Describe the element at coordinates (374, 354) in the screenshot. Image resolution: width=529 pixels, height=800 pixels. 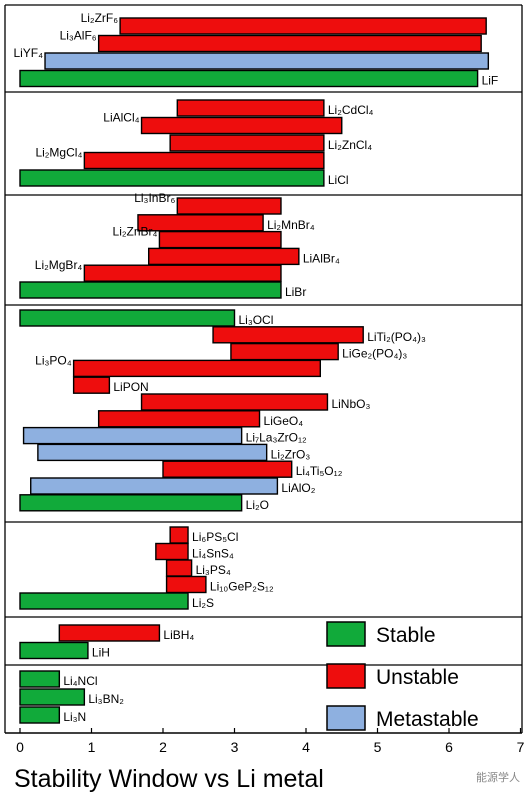
I see `bar-label-lige2-po4-3: LiGe₂(PO₄)₃` at that location.